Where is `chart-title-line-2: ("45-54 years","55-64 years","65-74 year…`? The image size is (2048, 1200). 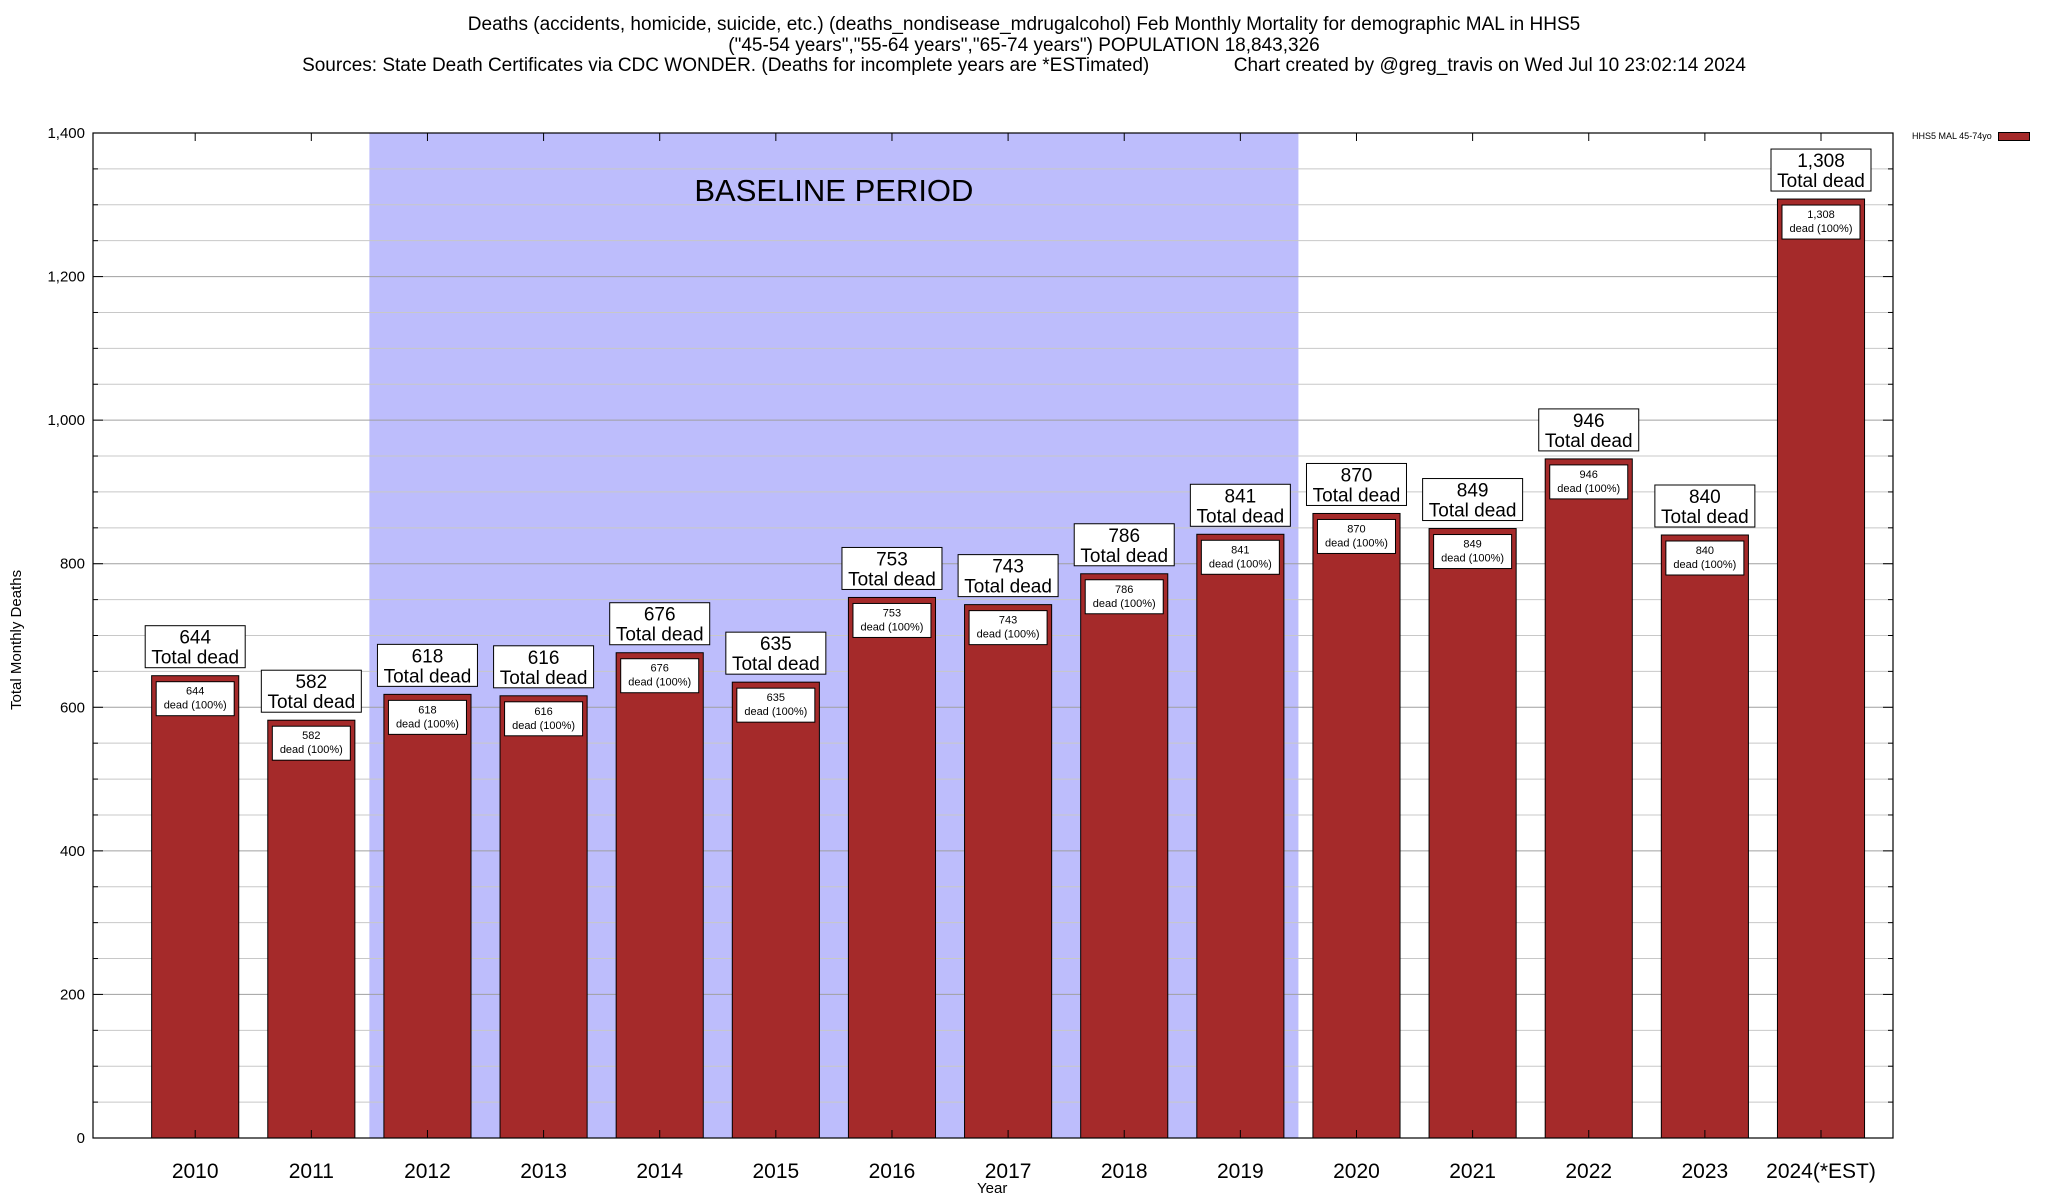 chart-title-line-2: ("45-54 years","55-64 years","65-74 year… is located at coordinates (1024, 45).